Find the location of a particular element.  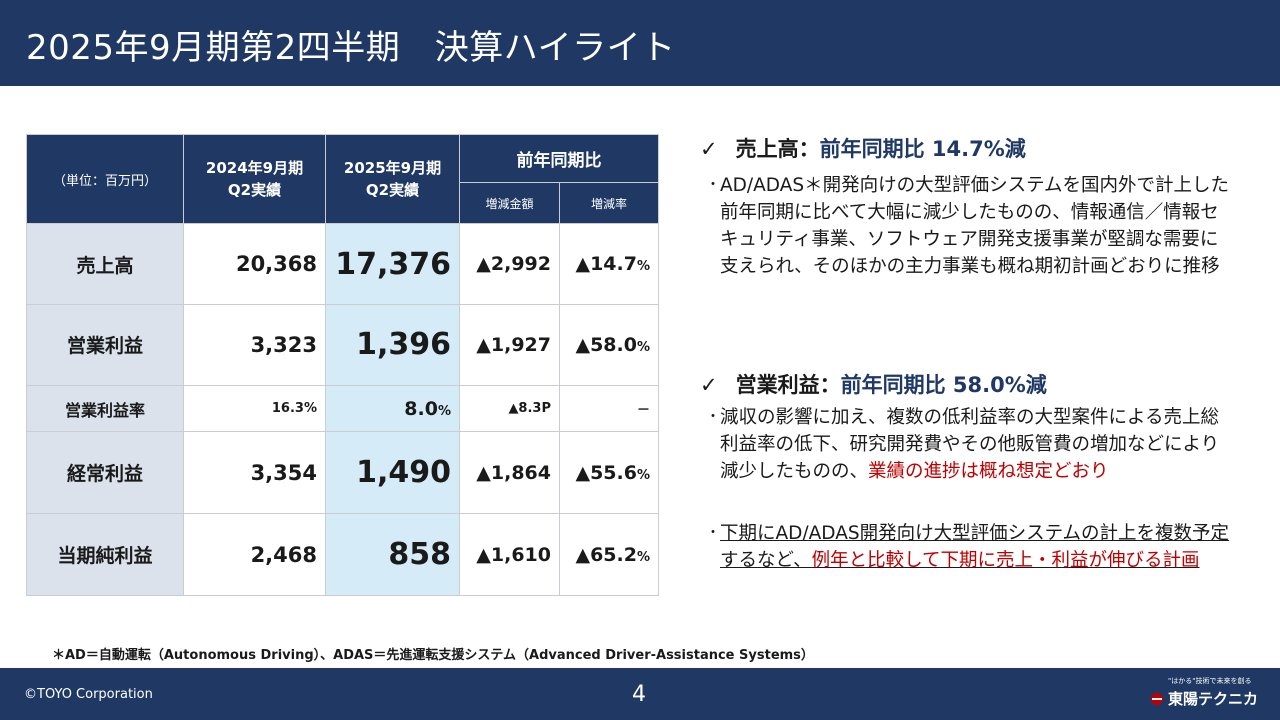

rate-value: ▲58.0 is located at coordinates (606, 344).